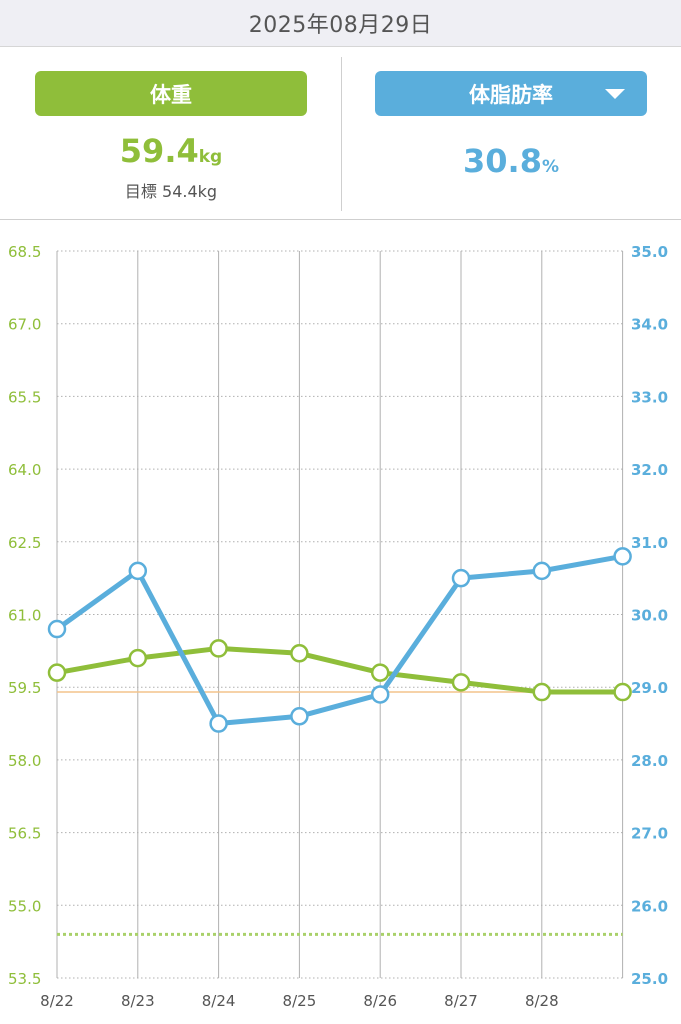 The image size is (681, 1024). I want to click on y-left-tick-label: 58.0, so click(24, 761).